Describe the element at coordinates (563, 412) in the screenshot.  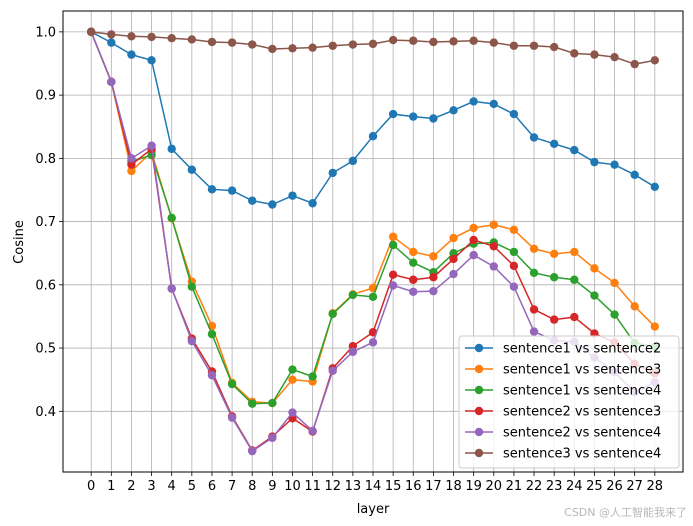
I see `legend-entry: sentence2 vs sentence3` at that location.